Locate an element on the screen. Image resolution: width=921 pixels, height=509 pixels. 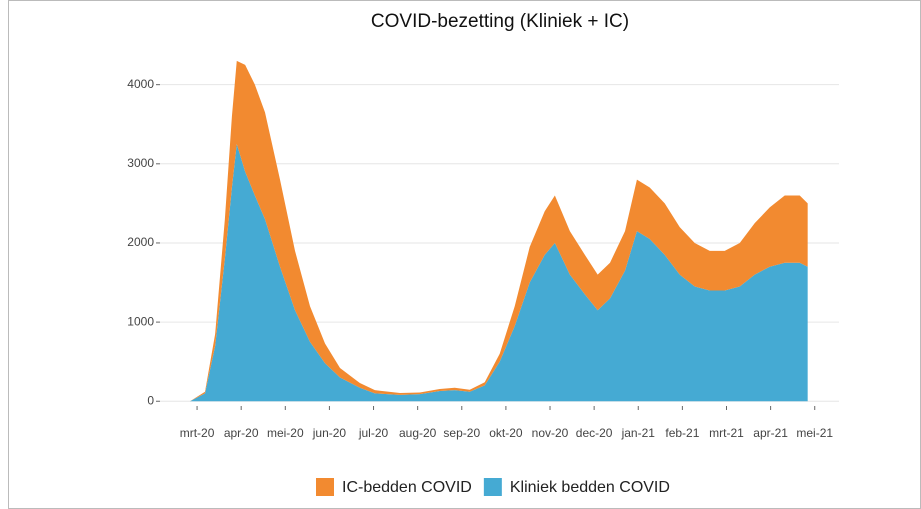
x-tick-label: jul-20 is located at coordinates (373, 433).